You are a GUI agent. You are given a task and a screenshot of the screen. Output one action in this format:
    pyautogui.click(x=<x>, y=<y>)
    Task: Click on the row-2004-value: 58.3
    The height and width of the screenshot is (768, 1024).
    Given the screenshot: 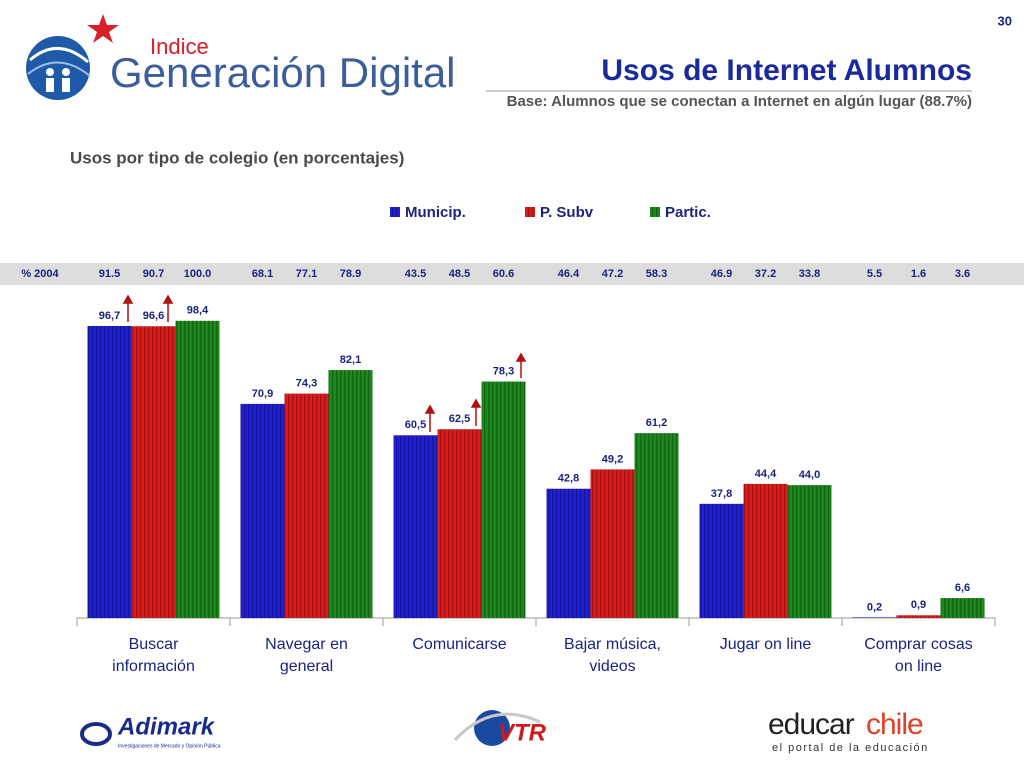 What is the action you would take?
    pyautogui.click(x=656, y=274)
    